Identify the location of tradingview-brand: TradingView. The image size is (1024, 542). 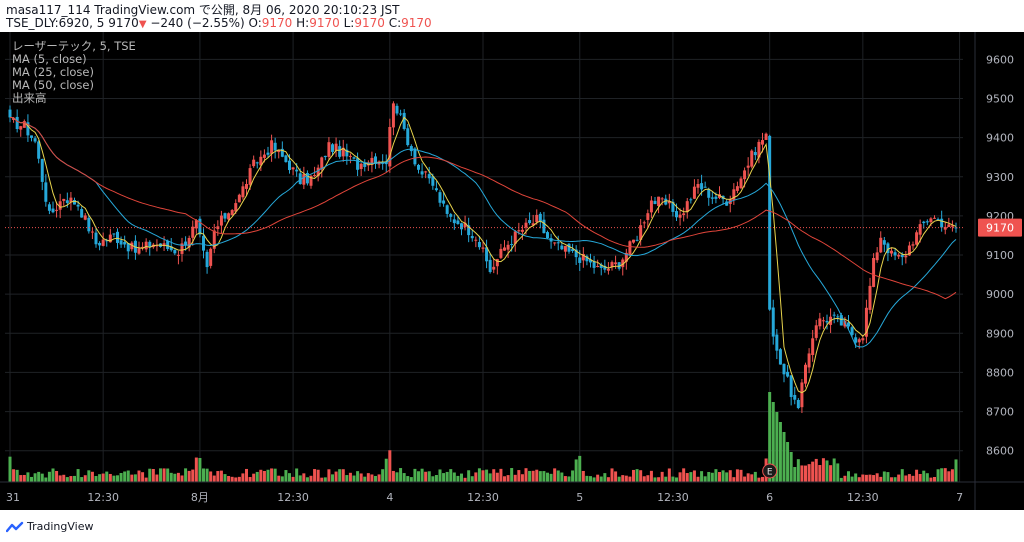
(49, 526).